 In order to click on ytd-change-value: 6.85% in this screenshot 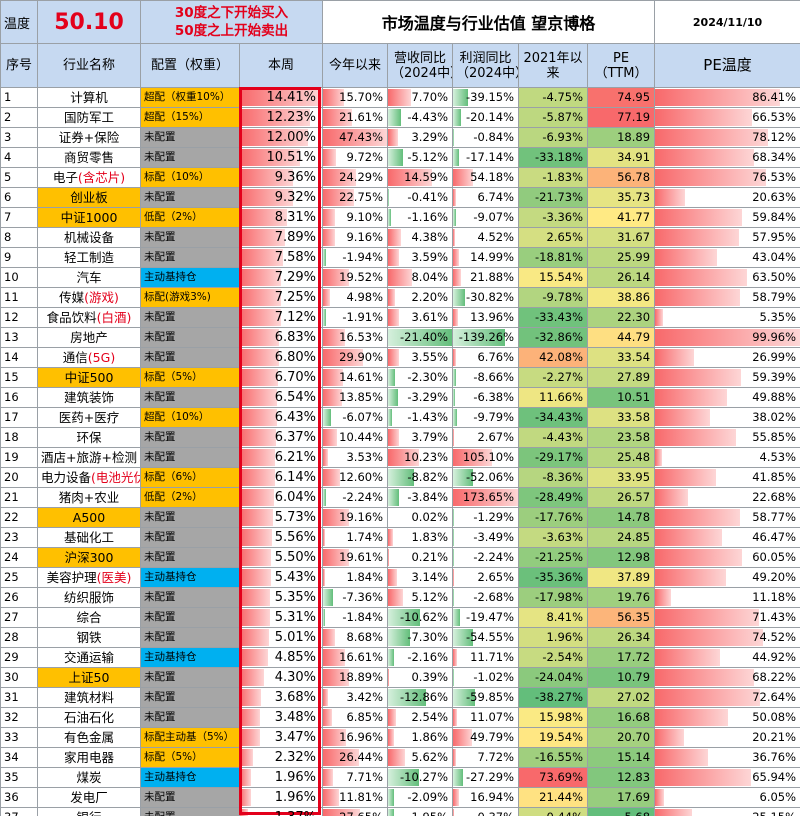, I will do `click(365, 717)`.